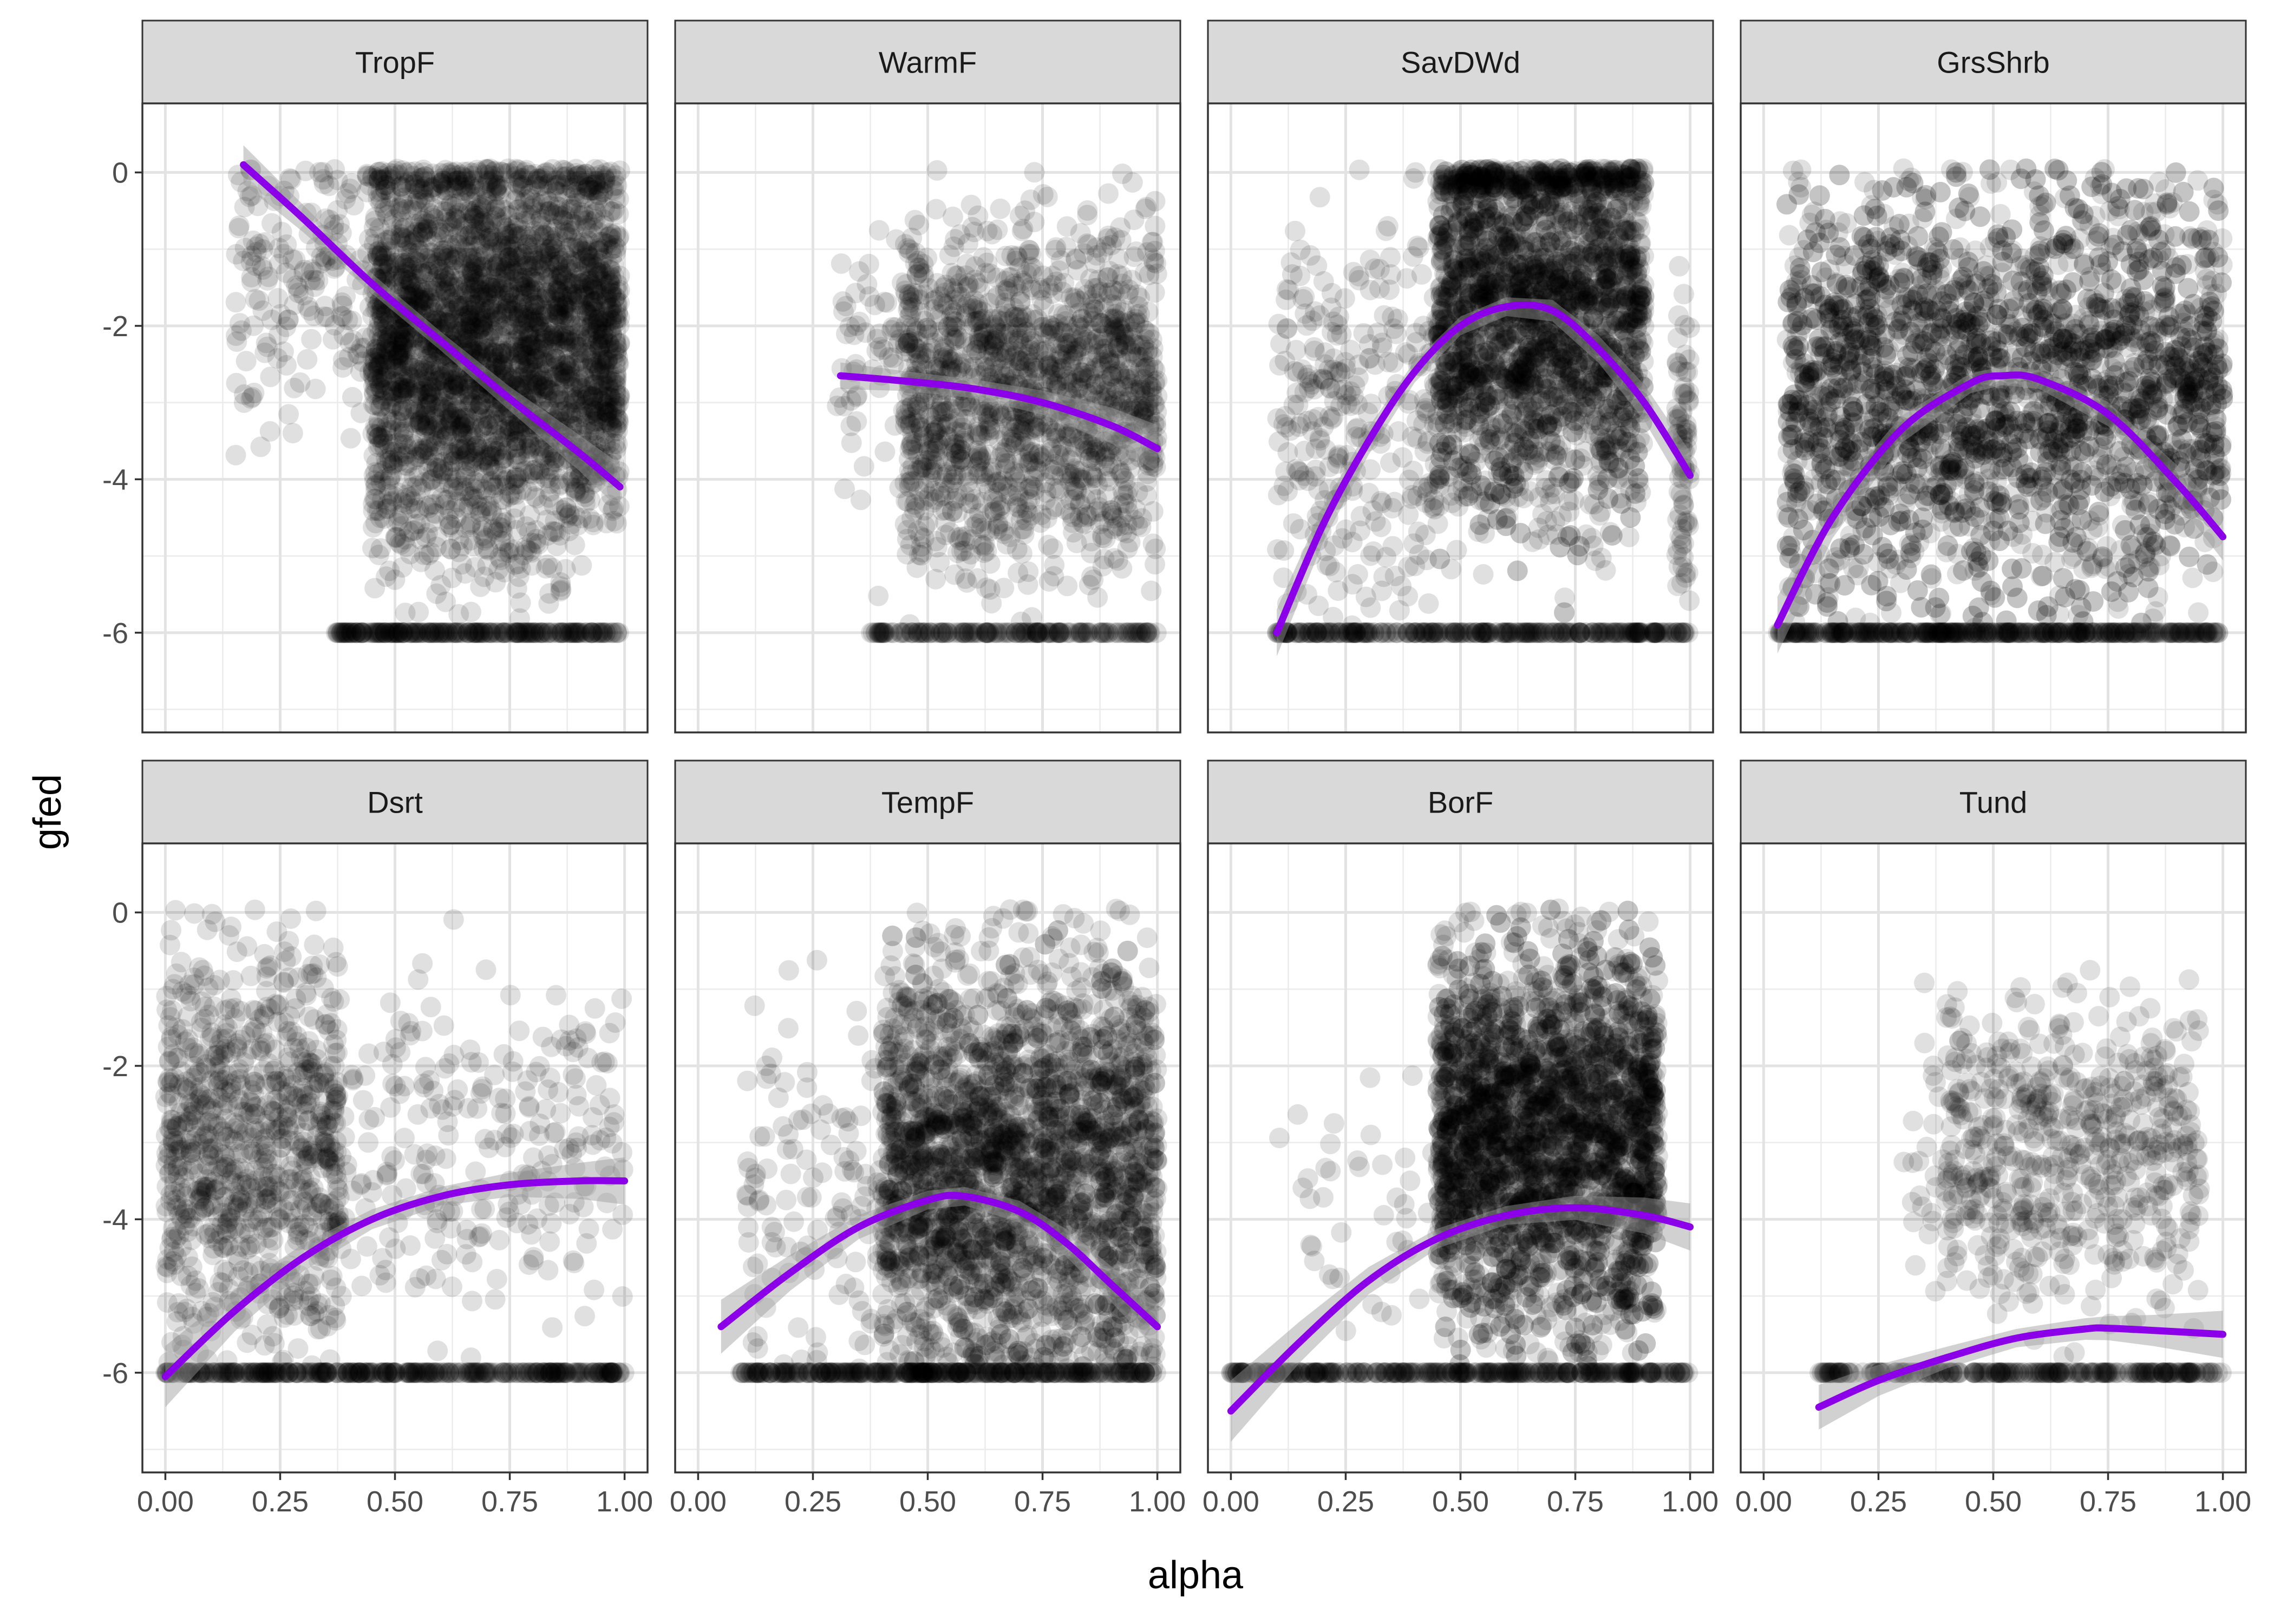 The width and height of the screenshot is (2274, 1624). Describe the element at coordinates (395, 62) in the screenshot. I see `facet-label: TropF` at that location.